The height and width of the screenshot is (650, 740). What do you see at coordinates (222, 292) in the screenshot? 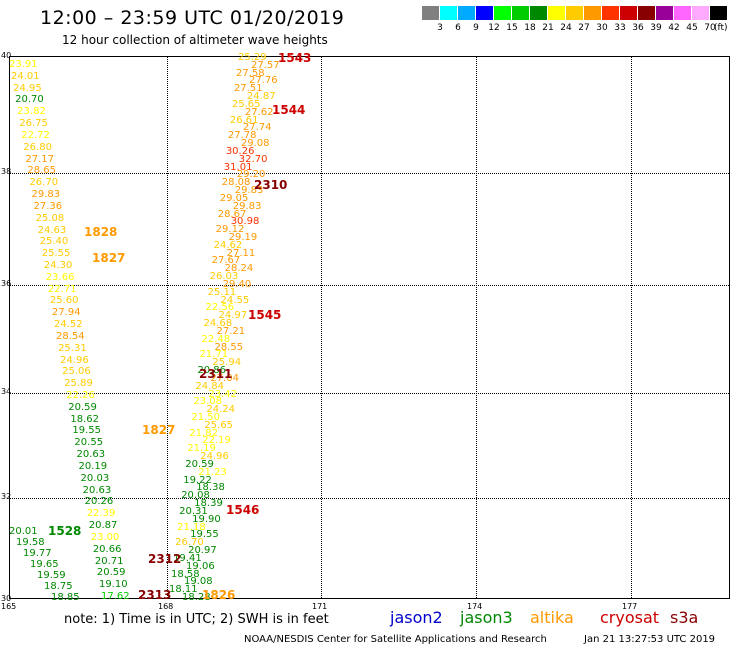
I see `wave-height-value: 25.11` at bounding box center [222, 292].